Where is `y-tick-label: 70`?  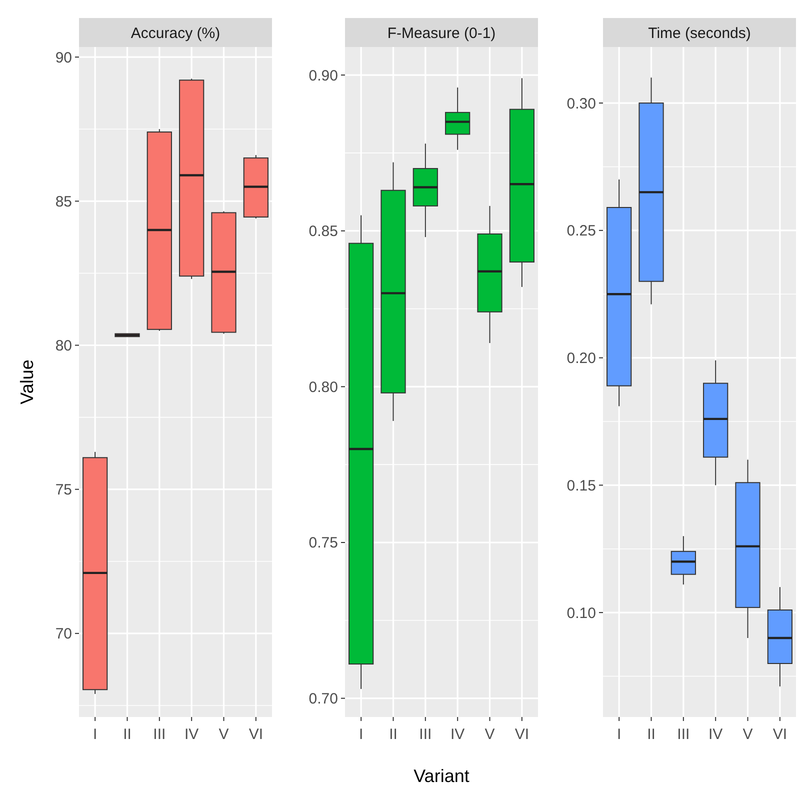 y-tick-label: 70 is located at coordinates (63, 634).